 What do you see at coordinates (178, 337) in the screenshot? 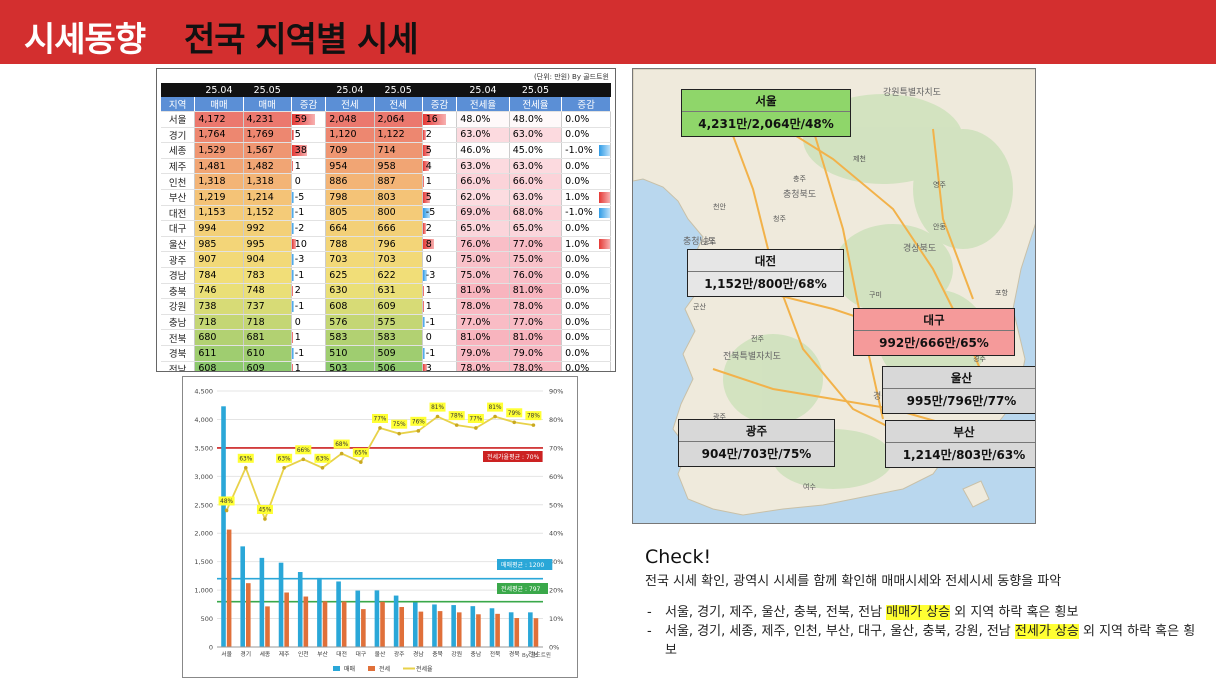
I see `cell-region: 전북` at bounding box center [178, 337].